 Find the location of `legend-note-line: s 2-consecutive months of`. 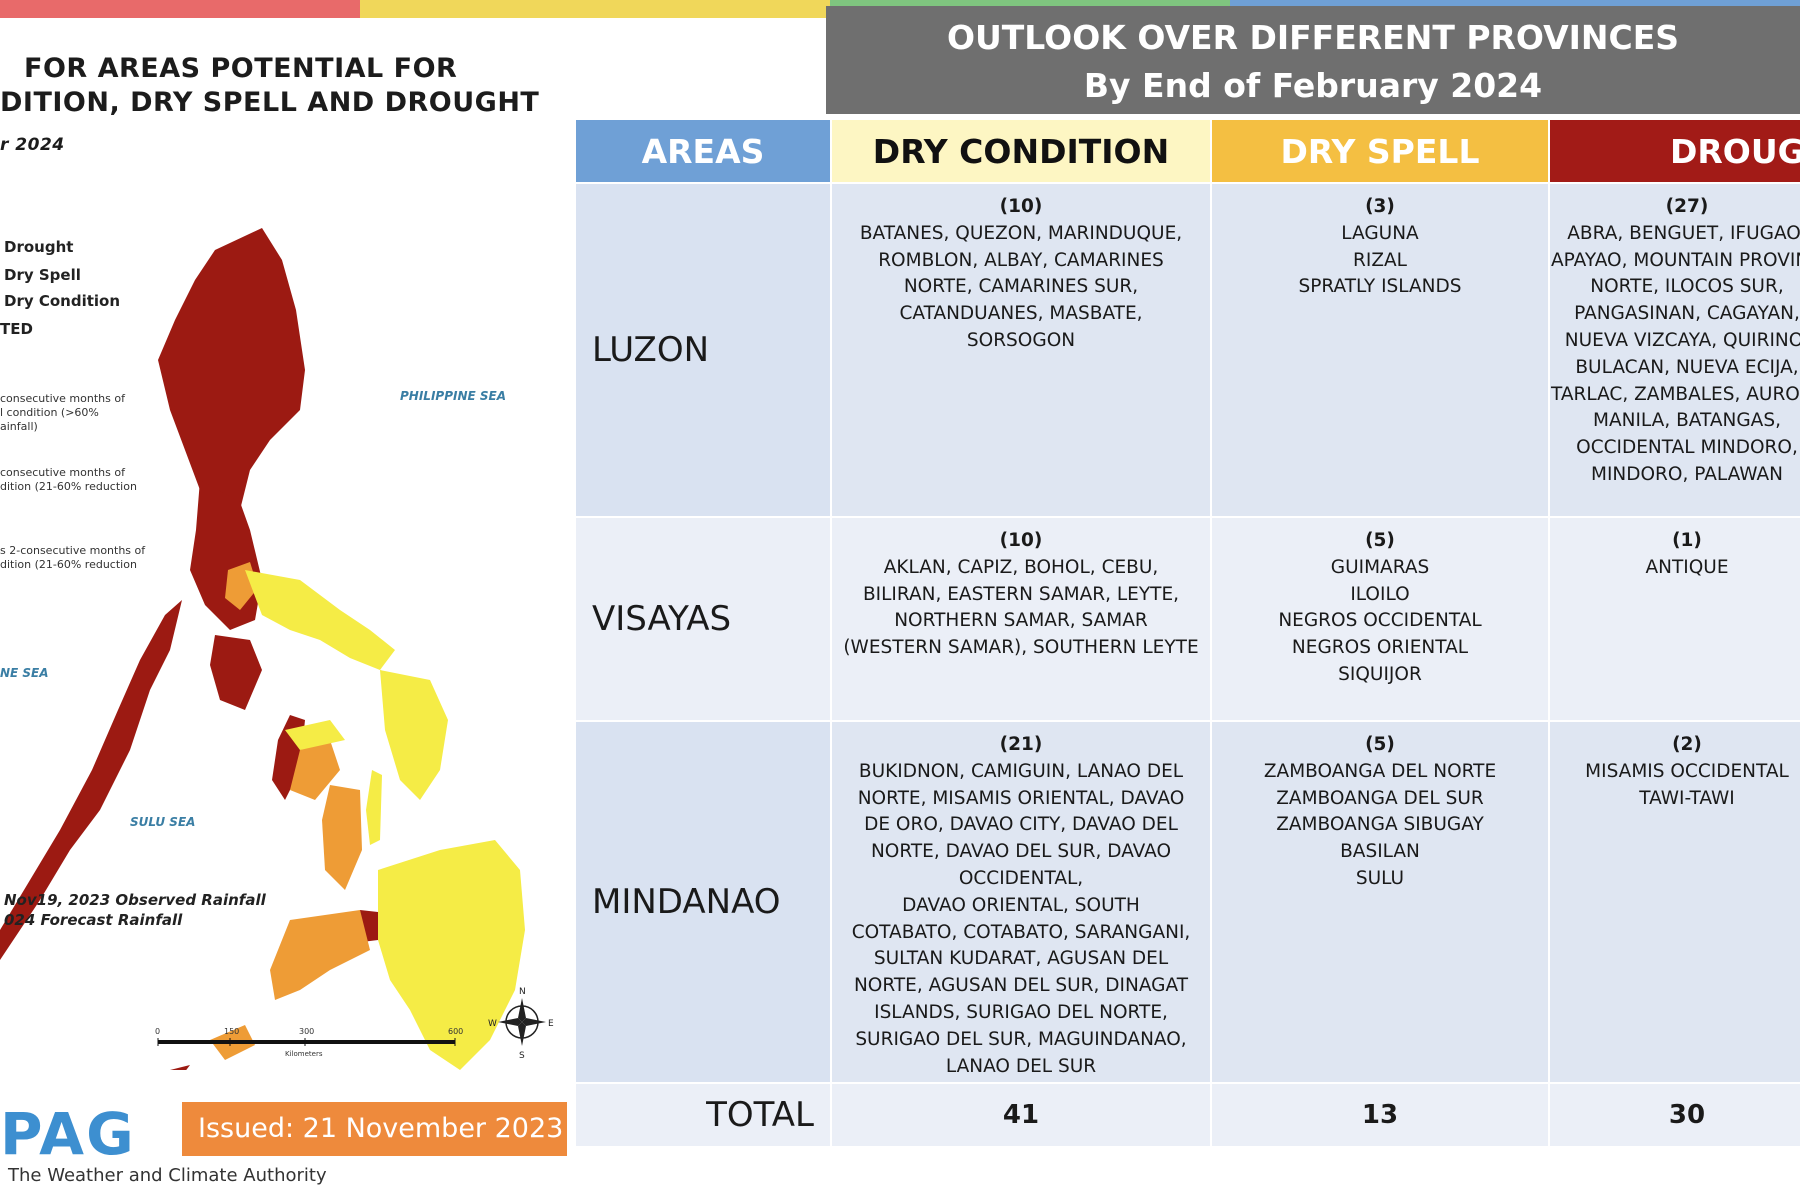

legend-note-line: s 2-consecutive months of is located at coordinates (73, 550).